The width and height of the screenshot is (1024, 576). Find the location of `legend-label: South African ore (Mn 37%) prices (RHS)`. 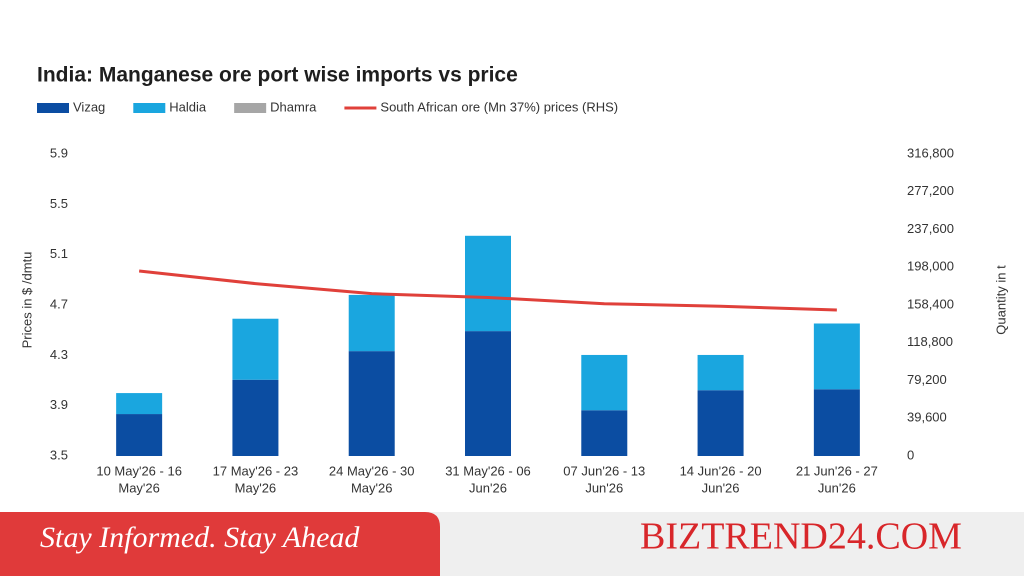

legend-label: South African ore (Mn 37%) prices (RHS) is located at coordinates (499, 106).